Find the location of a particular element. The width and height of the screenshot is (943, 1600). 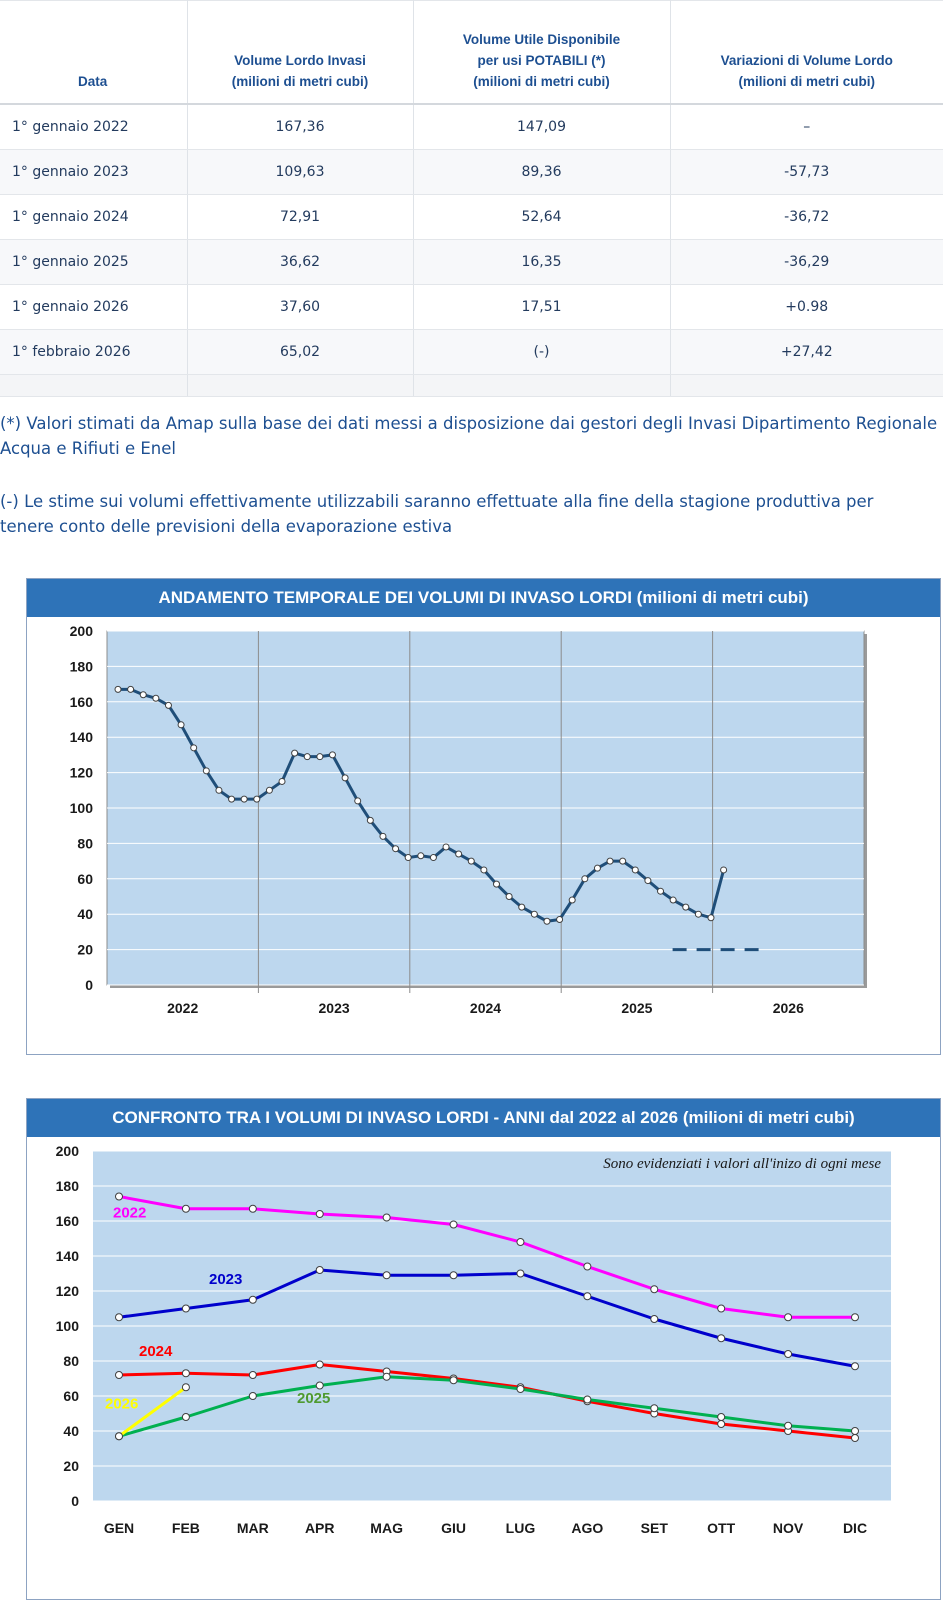

table-row: 1° gennaio 2026 37,60 17,51 +0.98 is located at coordinates (471, 307).